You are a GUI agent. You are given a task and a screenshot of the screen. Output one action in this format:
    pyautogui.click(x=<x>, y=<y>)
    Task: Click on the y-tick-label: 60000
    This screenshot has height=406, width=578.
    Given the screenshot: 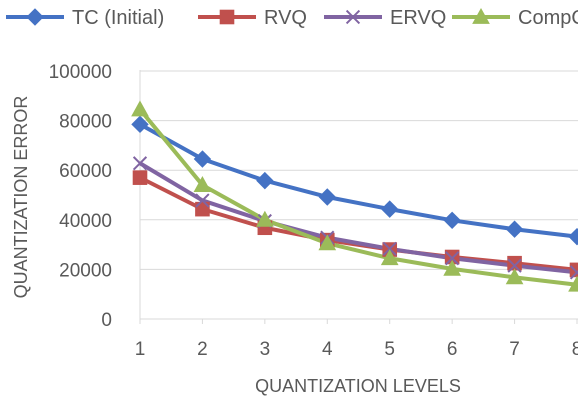 What is the action you would take?
    pyautogui.click(x=85, y=171)
    